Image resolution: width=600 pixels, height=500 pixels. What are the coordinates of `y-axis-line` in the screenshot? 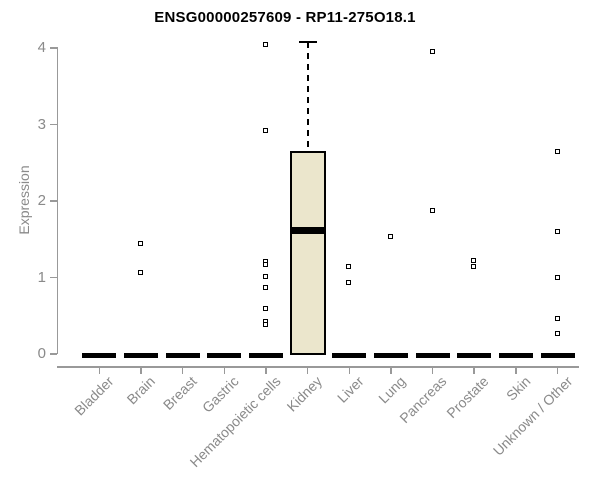 It's located at (57, 200).